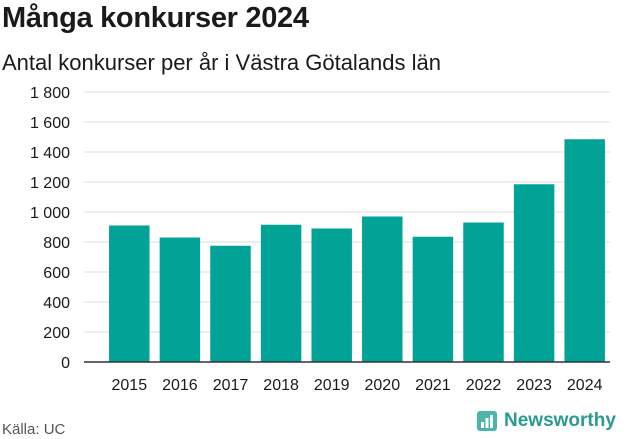  I want to click on y-tick-label: 0, so click(65, 363).